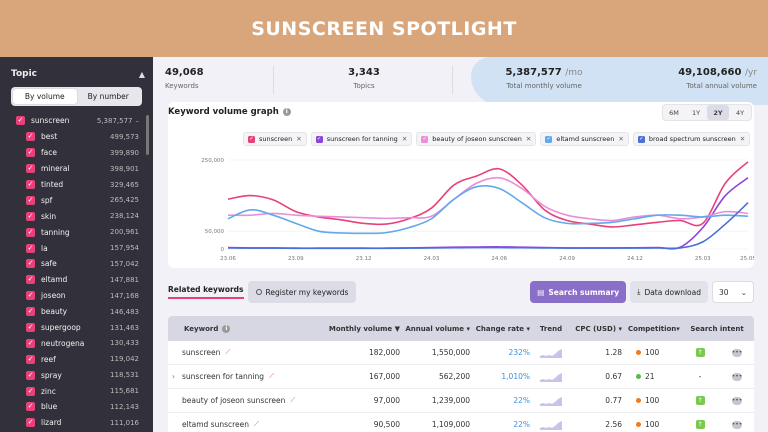 Image resolution: width=768 pixels, height=432 pixels. Describe the element at coordinates (141, 74) in the screenshot. I see `chevron-up-icon: ▲` at that location.